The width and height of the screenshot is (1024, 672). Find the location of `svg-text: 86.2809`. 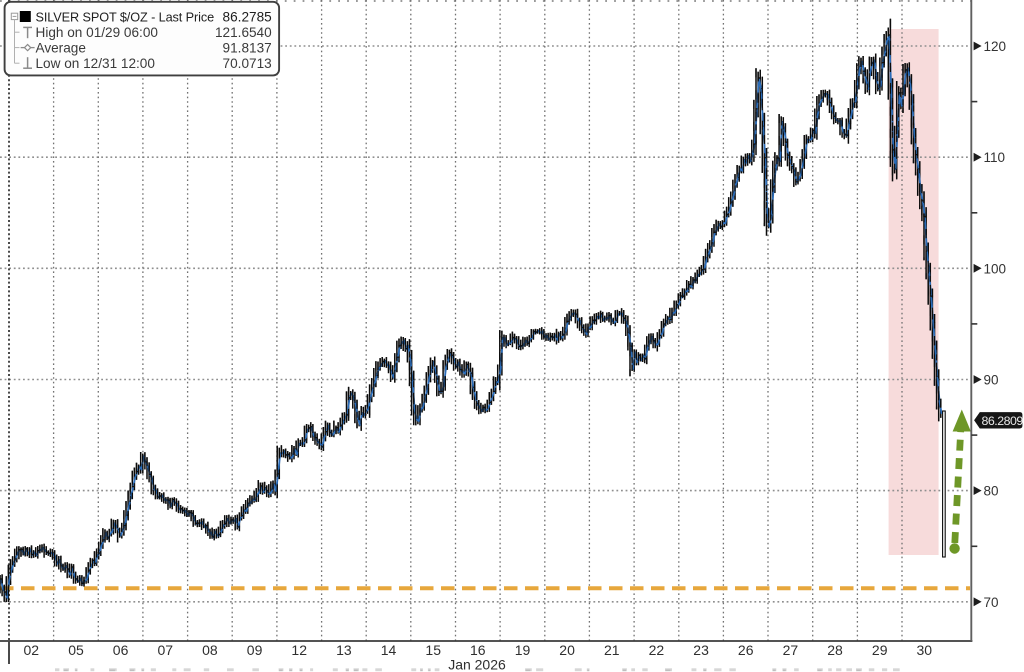

svg-text: 86.2809 is located at coordinates (1003, 421).